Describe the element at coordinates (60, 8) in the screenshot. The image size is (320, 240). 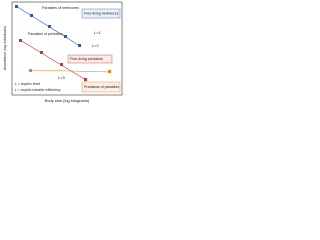
I see `label: Parasites of herbivores` at that location.